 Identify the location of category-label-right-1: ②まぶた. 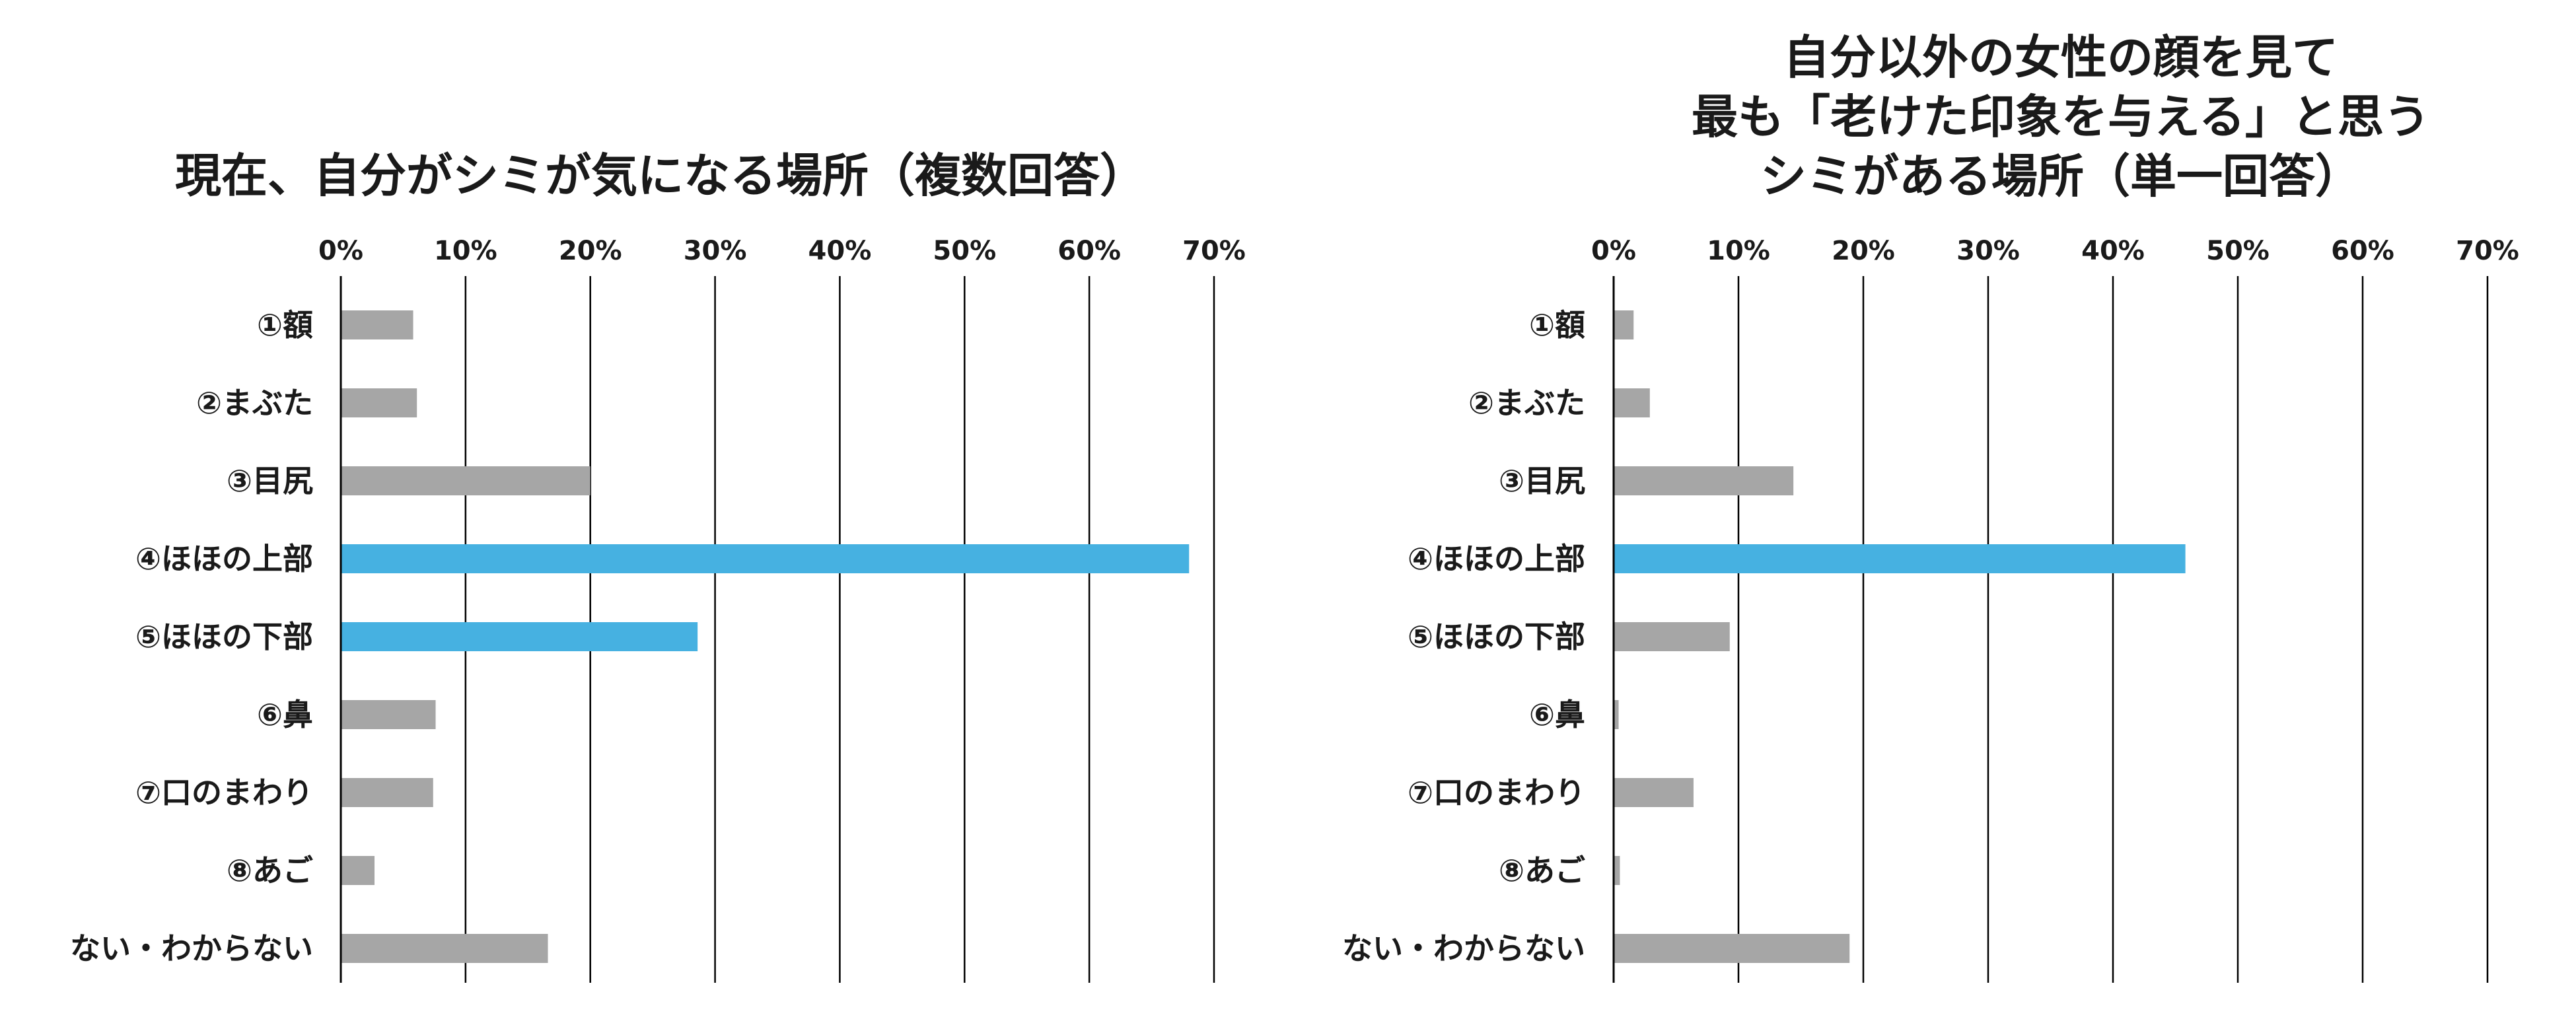
(1526, 403).